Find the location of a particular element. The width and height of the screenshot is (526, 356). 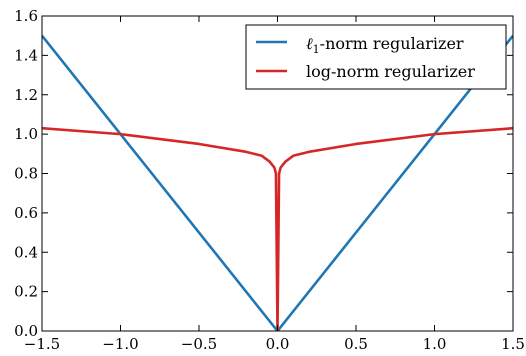

legend-box is located at coordinates (376, 57).